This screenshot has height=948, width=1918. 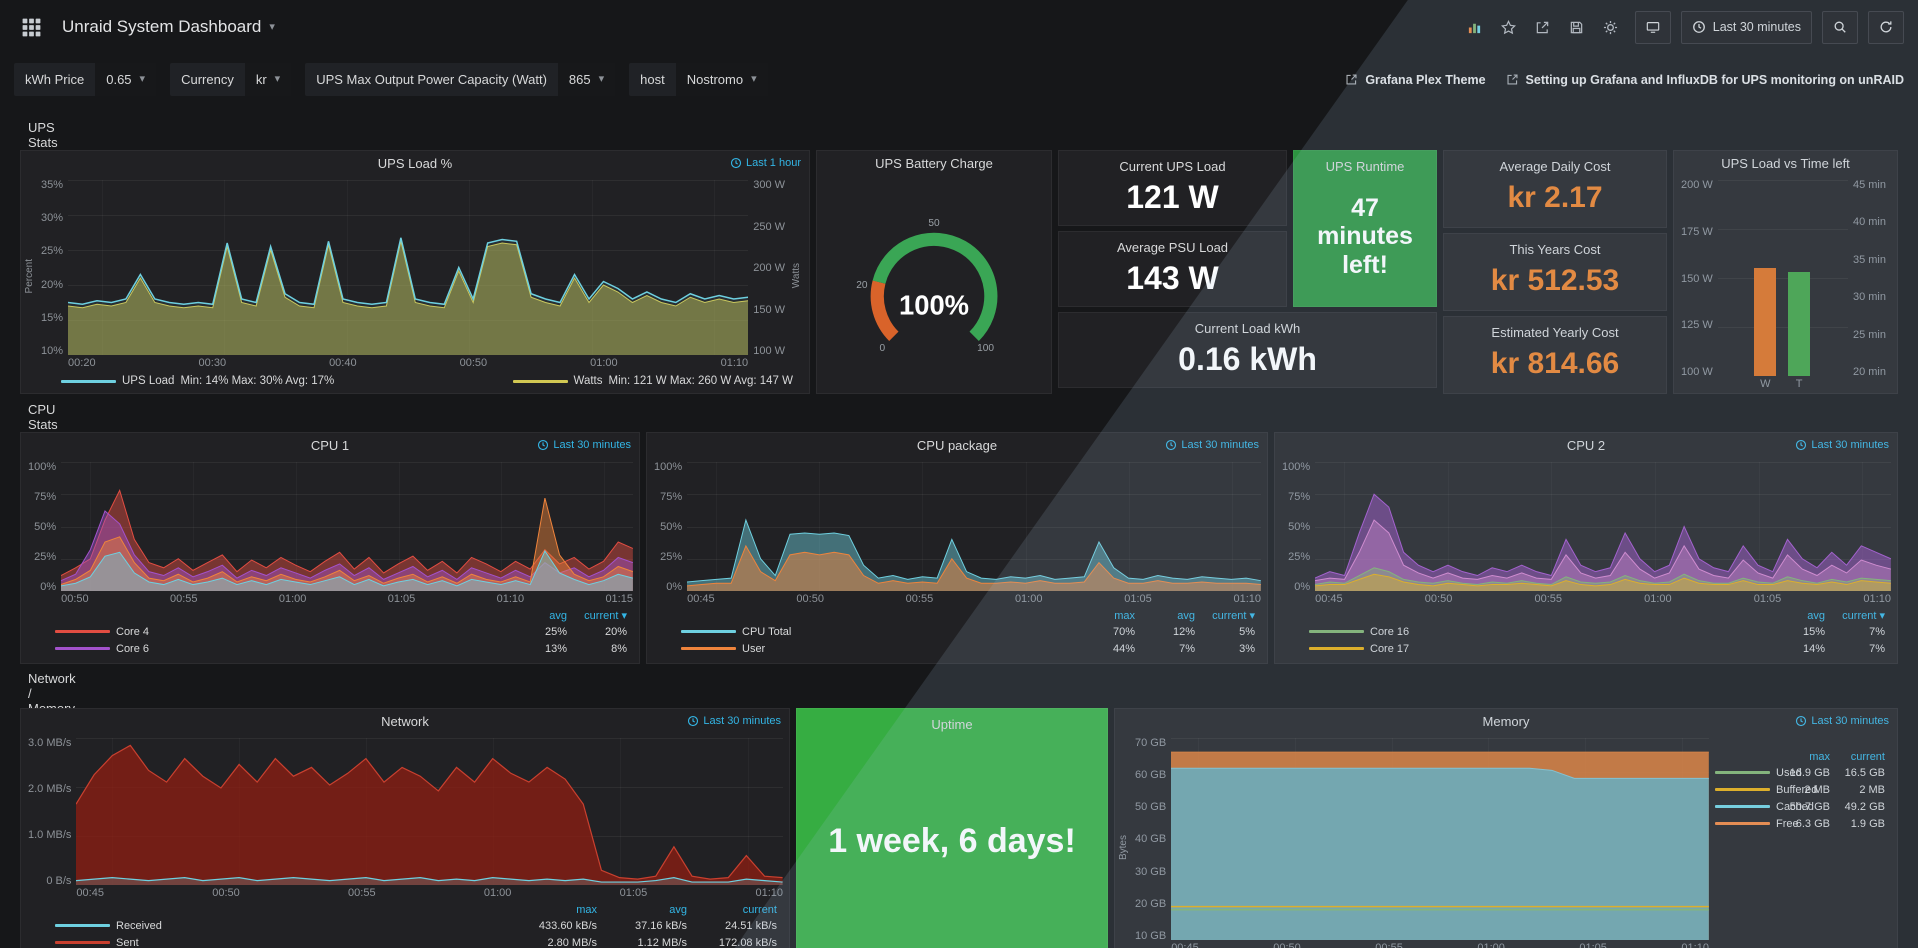 I want to click on variable-currency-value: kr ▾, so click(x=268, y=79).